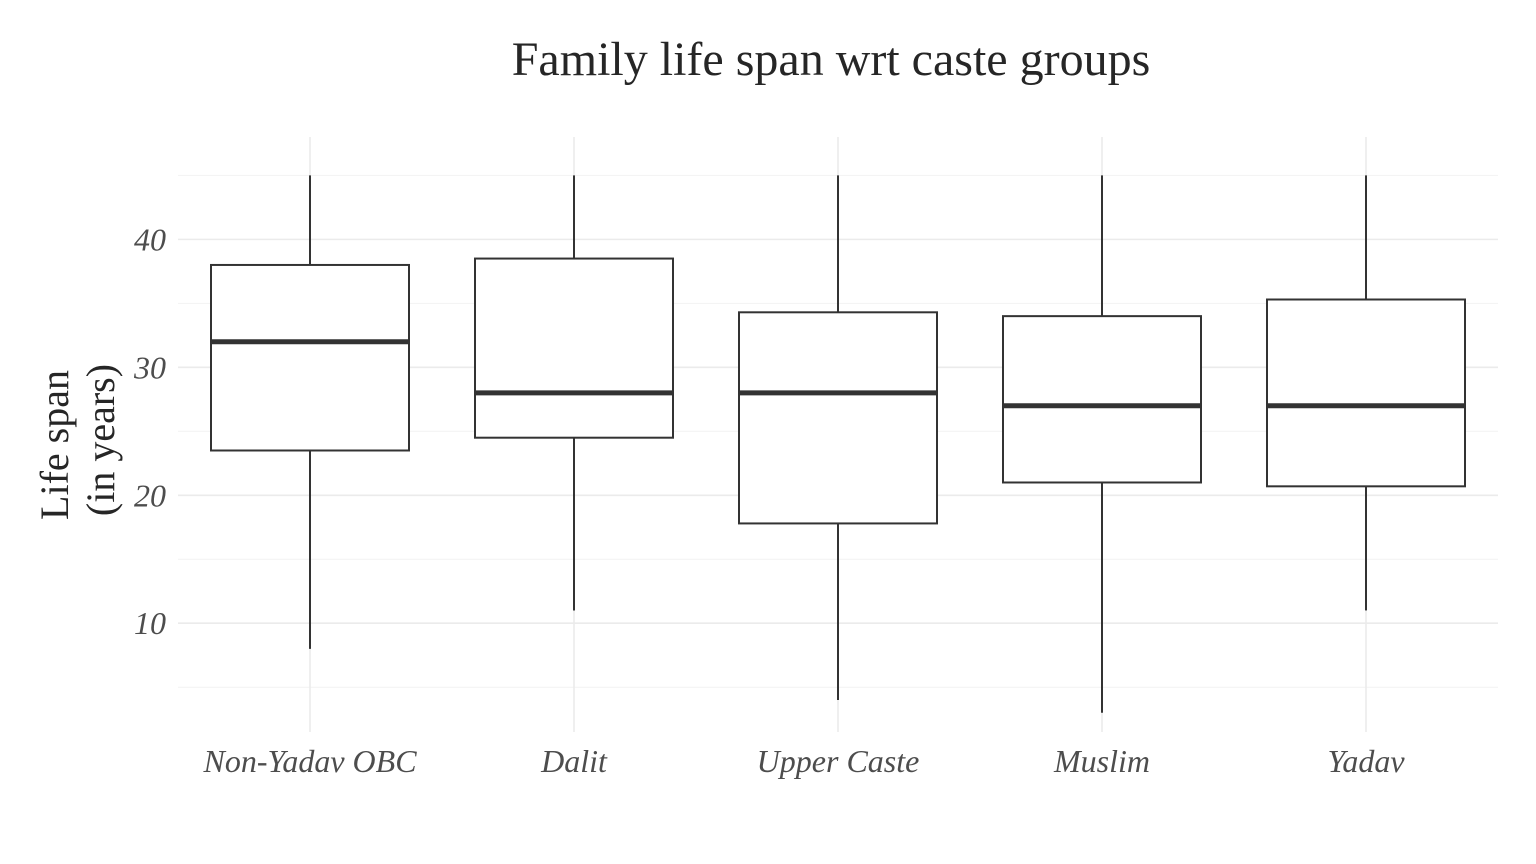  I want to click on y-tick-labels: 10 20 30 40, so click(149, 431).